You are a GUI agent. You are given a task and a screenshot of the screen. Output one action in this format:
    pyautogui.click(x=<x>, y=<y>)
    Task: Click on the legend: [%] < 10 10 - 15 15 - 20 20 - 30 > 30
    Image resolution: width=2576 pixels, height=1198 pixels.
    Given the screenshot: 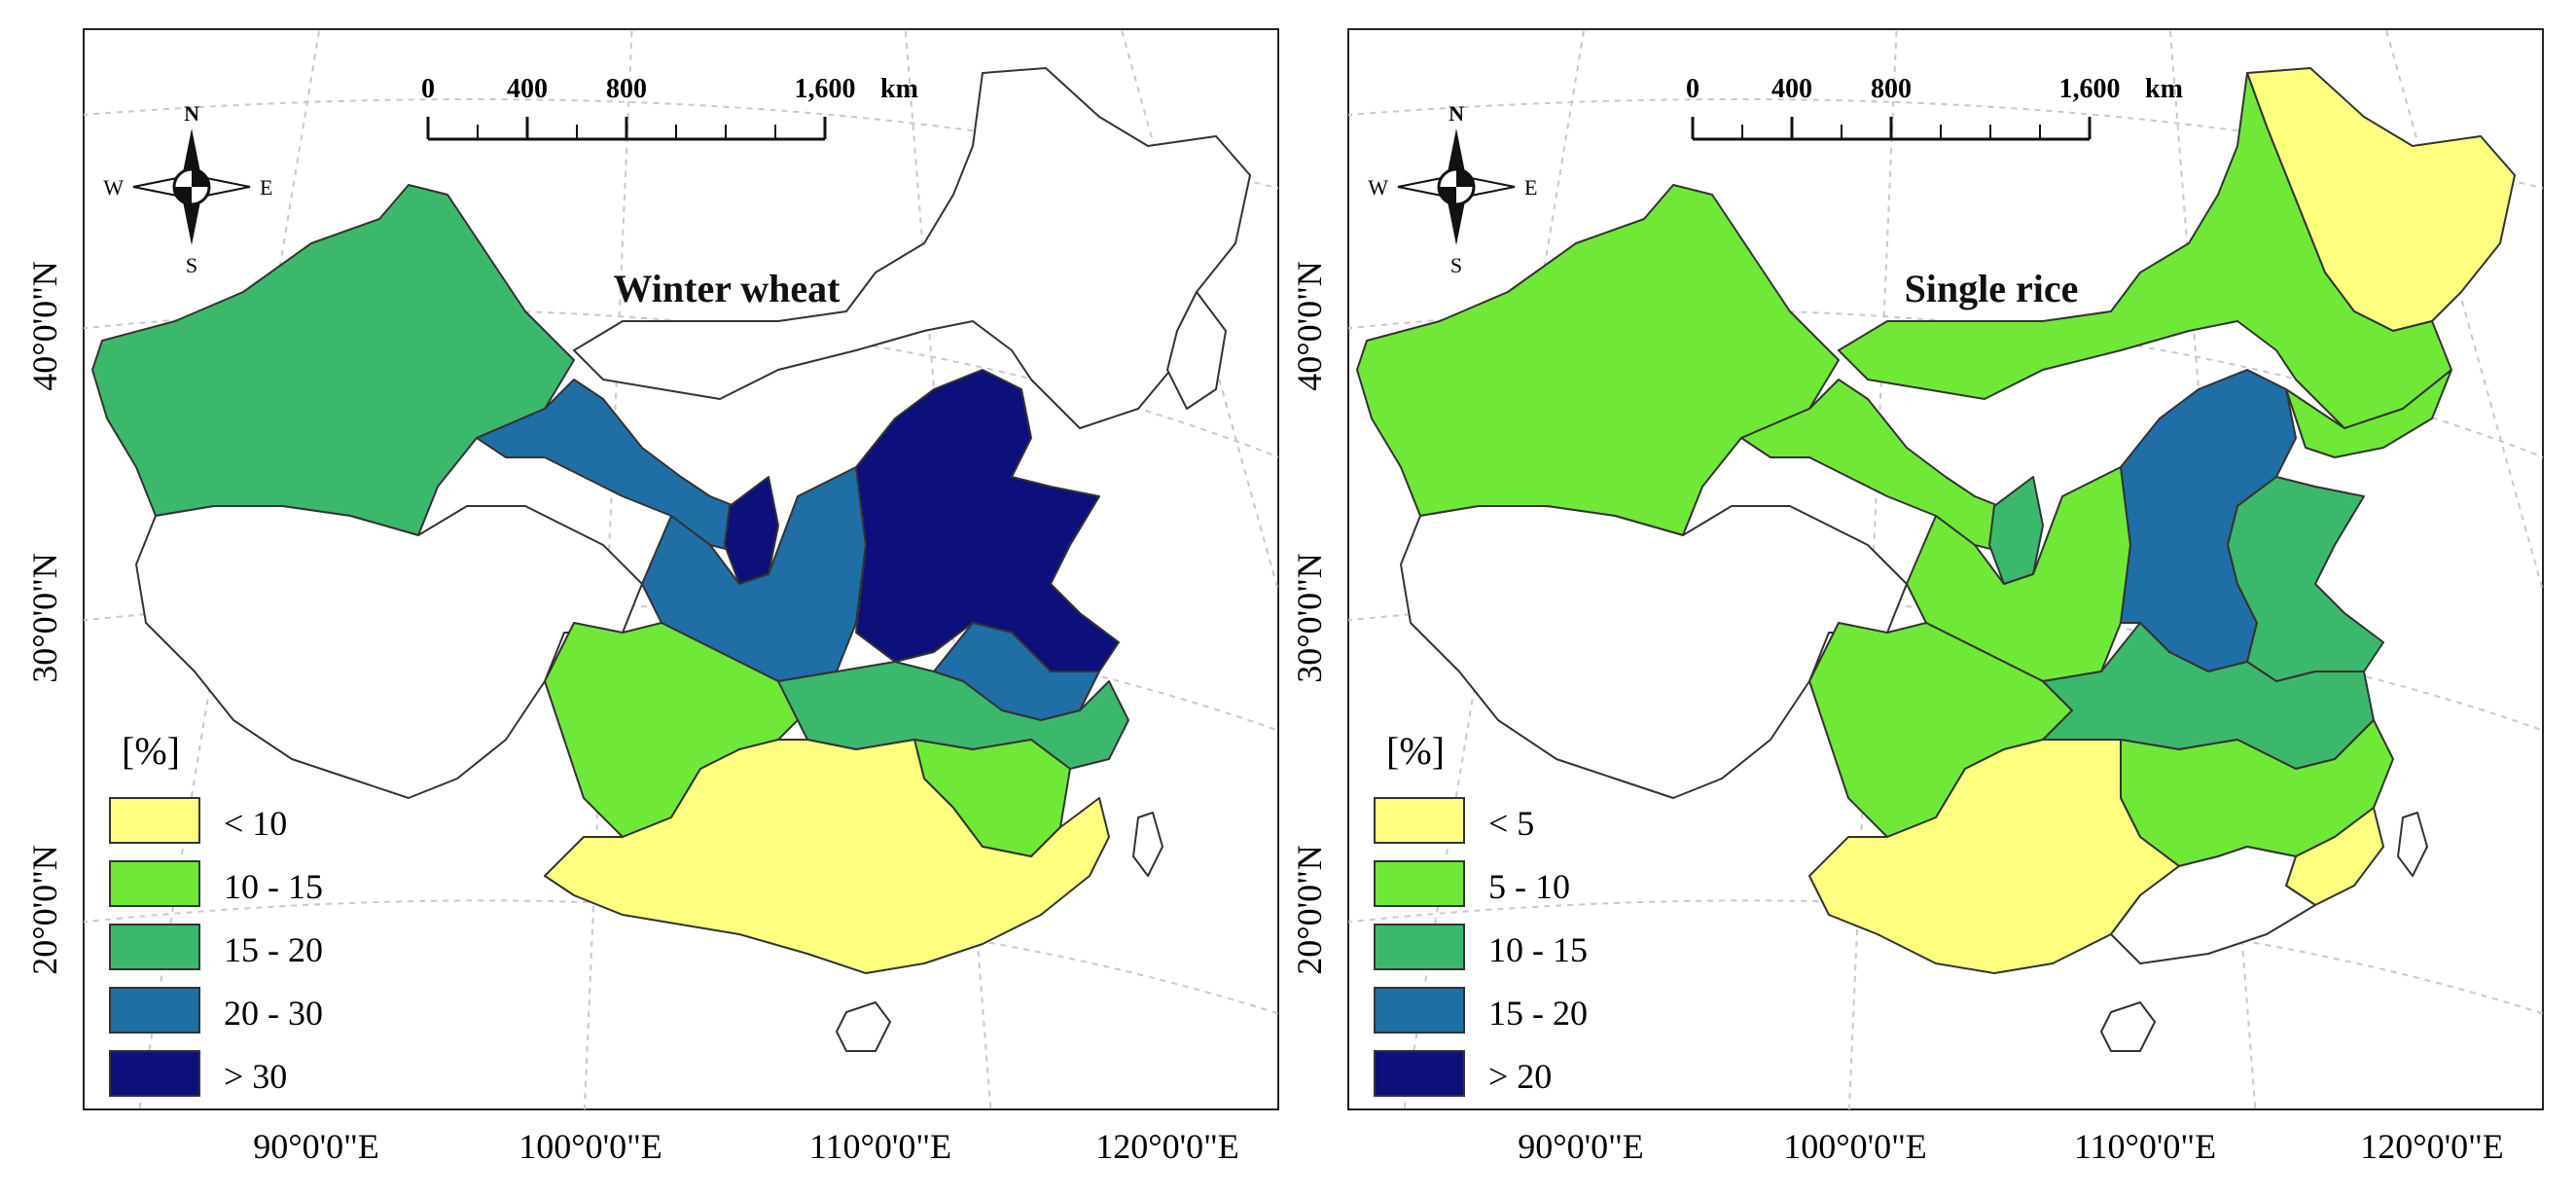 What is the action you would take?
    pyautogui.click(x=216, y=913)
    